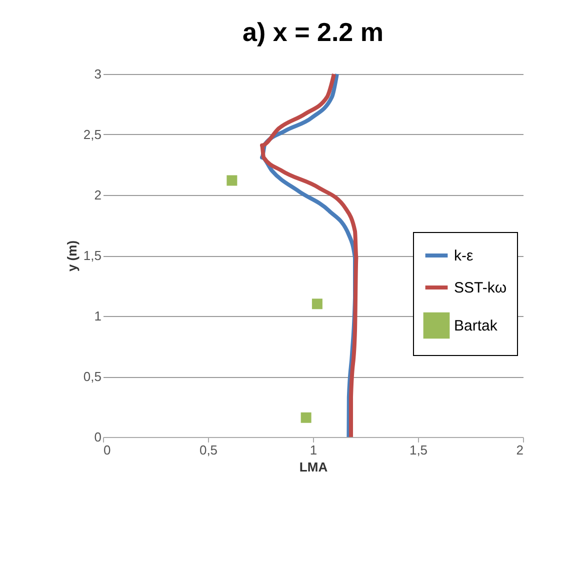  I want to click on y-tick-label: 3, so click(98, 74).